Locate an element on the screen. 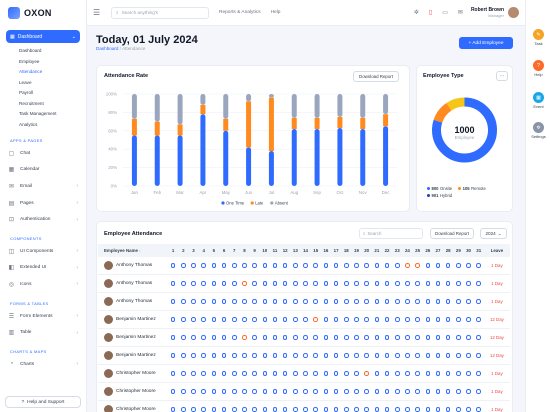 The height and width of the screenshot is (412, 550). bar-late-aug is located at coordinates (294, 123).